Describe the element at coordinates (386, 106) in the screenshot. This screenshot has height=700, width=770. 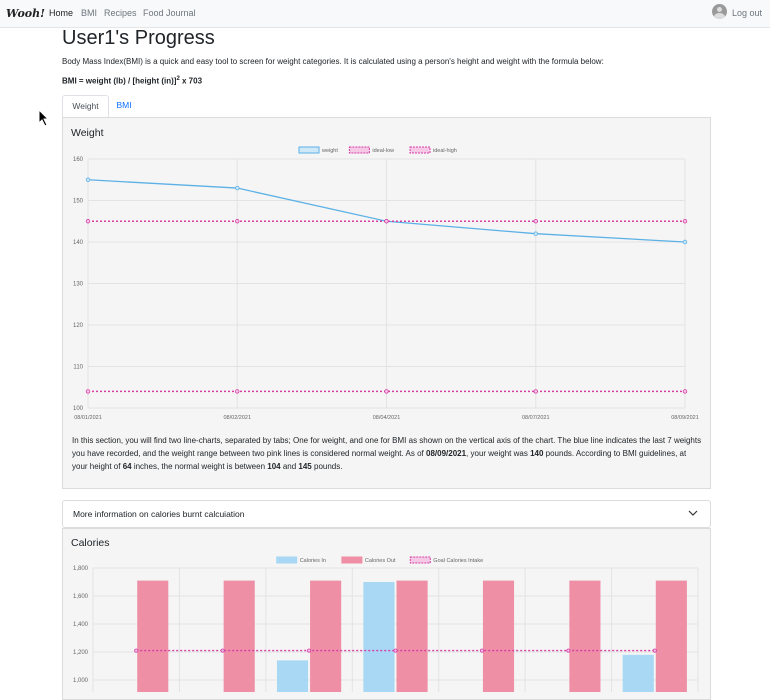
I see `chart-tabs: Weight BMI` at that location.